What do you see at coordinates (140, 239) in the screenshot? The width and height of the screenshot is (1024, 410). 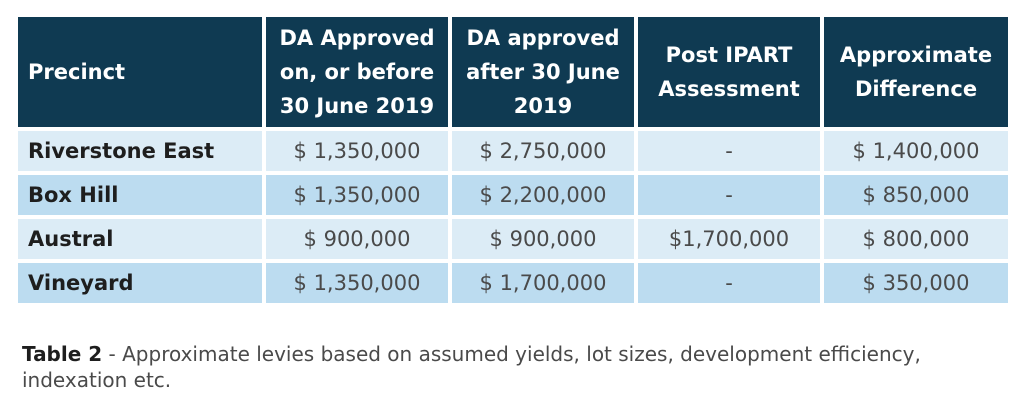 I see `precinct-cell: Austral` at bounding box center [140, 239].